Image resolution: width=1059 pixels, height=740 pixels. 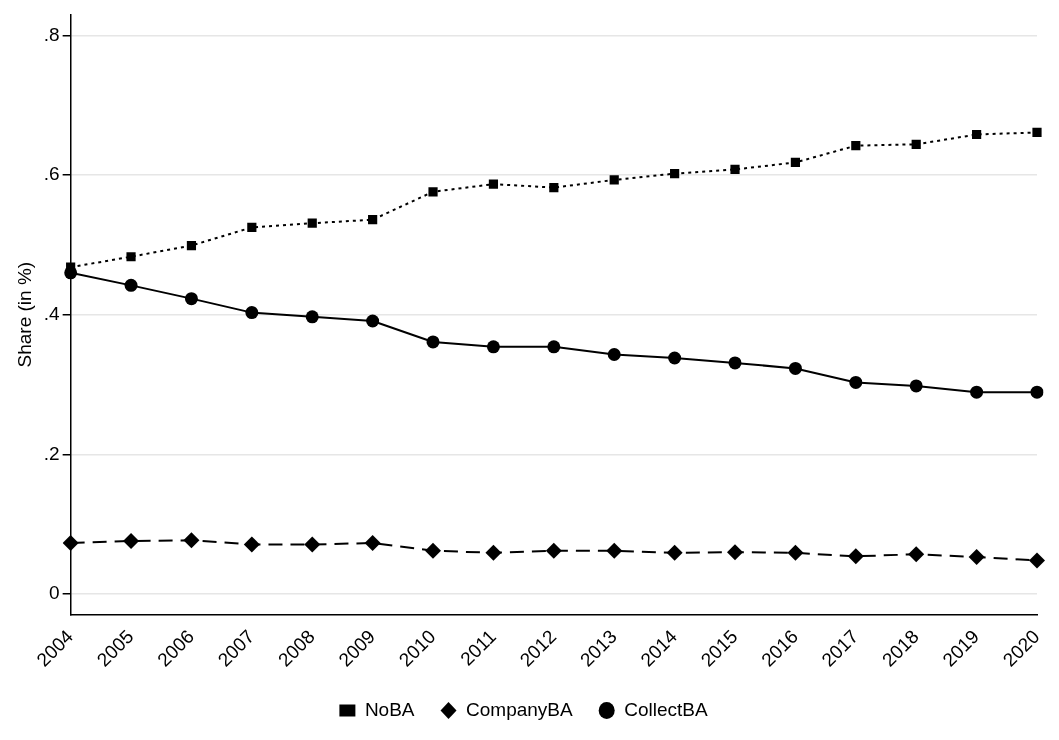 I want to click on y-axis-title: Share (in %), so click(x=24, y=314).